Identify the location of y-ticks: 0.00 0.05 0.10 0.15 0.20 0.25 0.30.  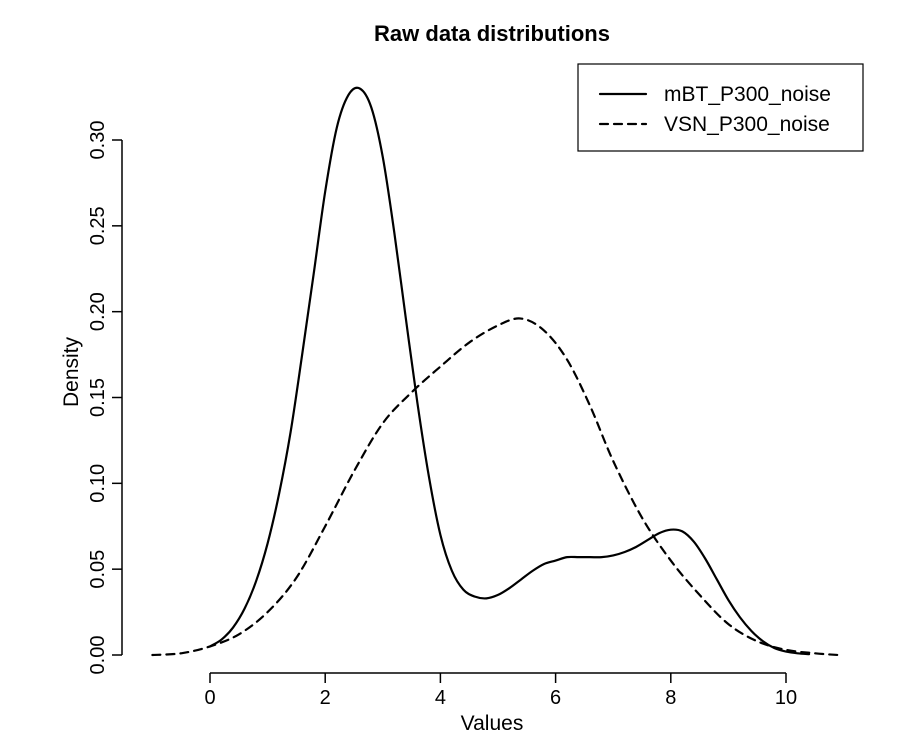
(104, 398).